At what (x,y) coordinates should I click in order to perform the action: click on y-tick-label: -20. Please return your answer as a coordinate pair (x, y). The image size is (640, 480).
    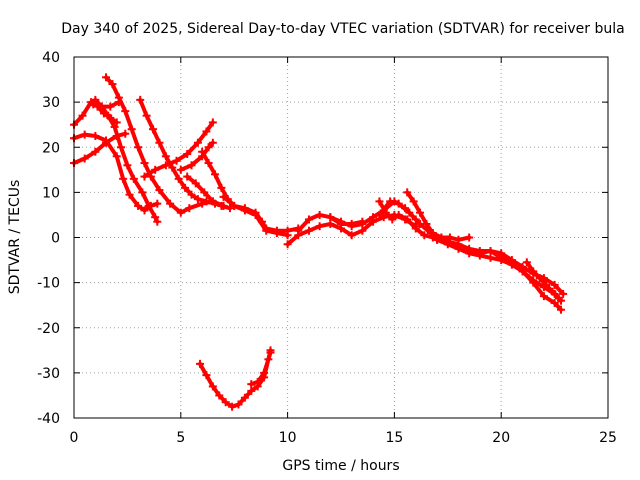
    Looking at the image, I should click on (48, 329).